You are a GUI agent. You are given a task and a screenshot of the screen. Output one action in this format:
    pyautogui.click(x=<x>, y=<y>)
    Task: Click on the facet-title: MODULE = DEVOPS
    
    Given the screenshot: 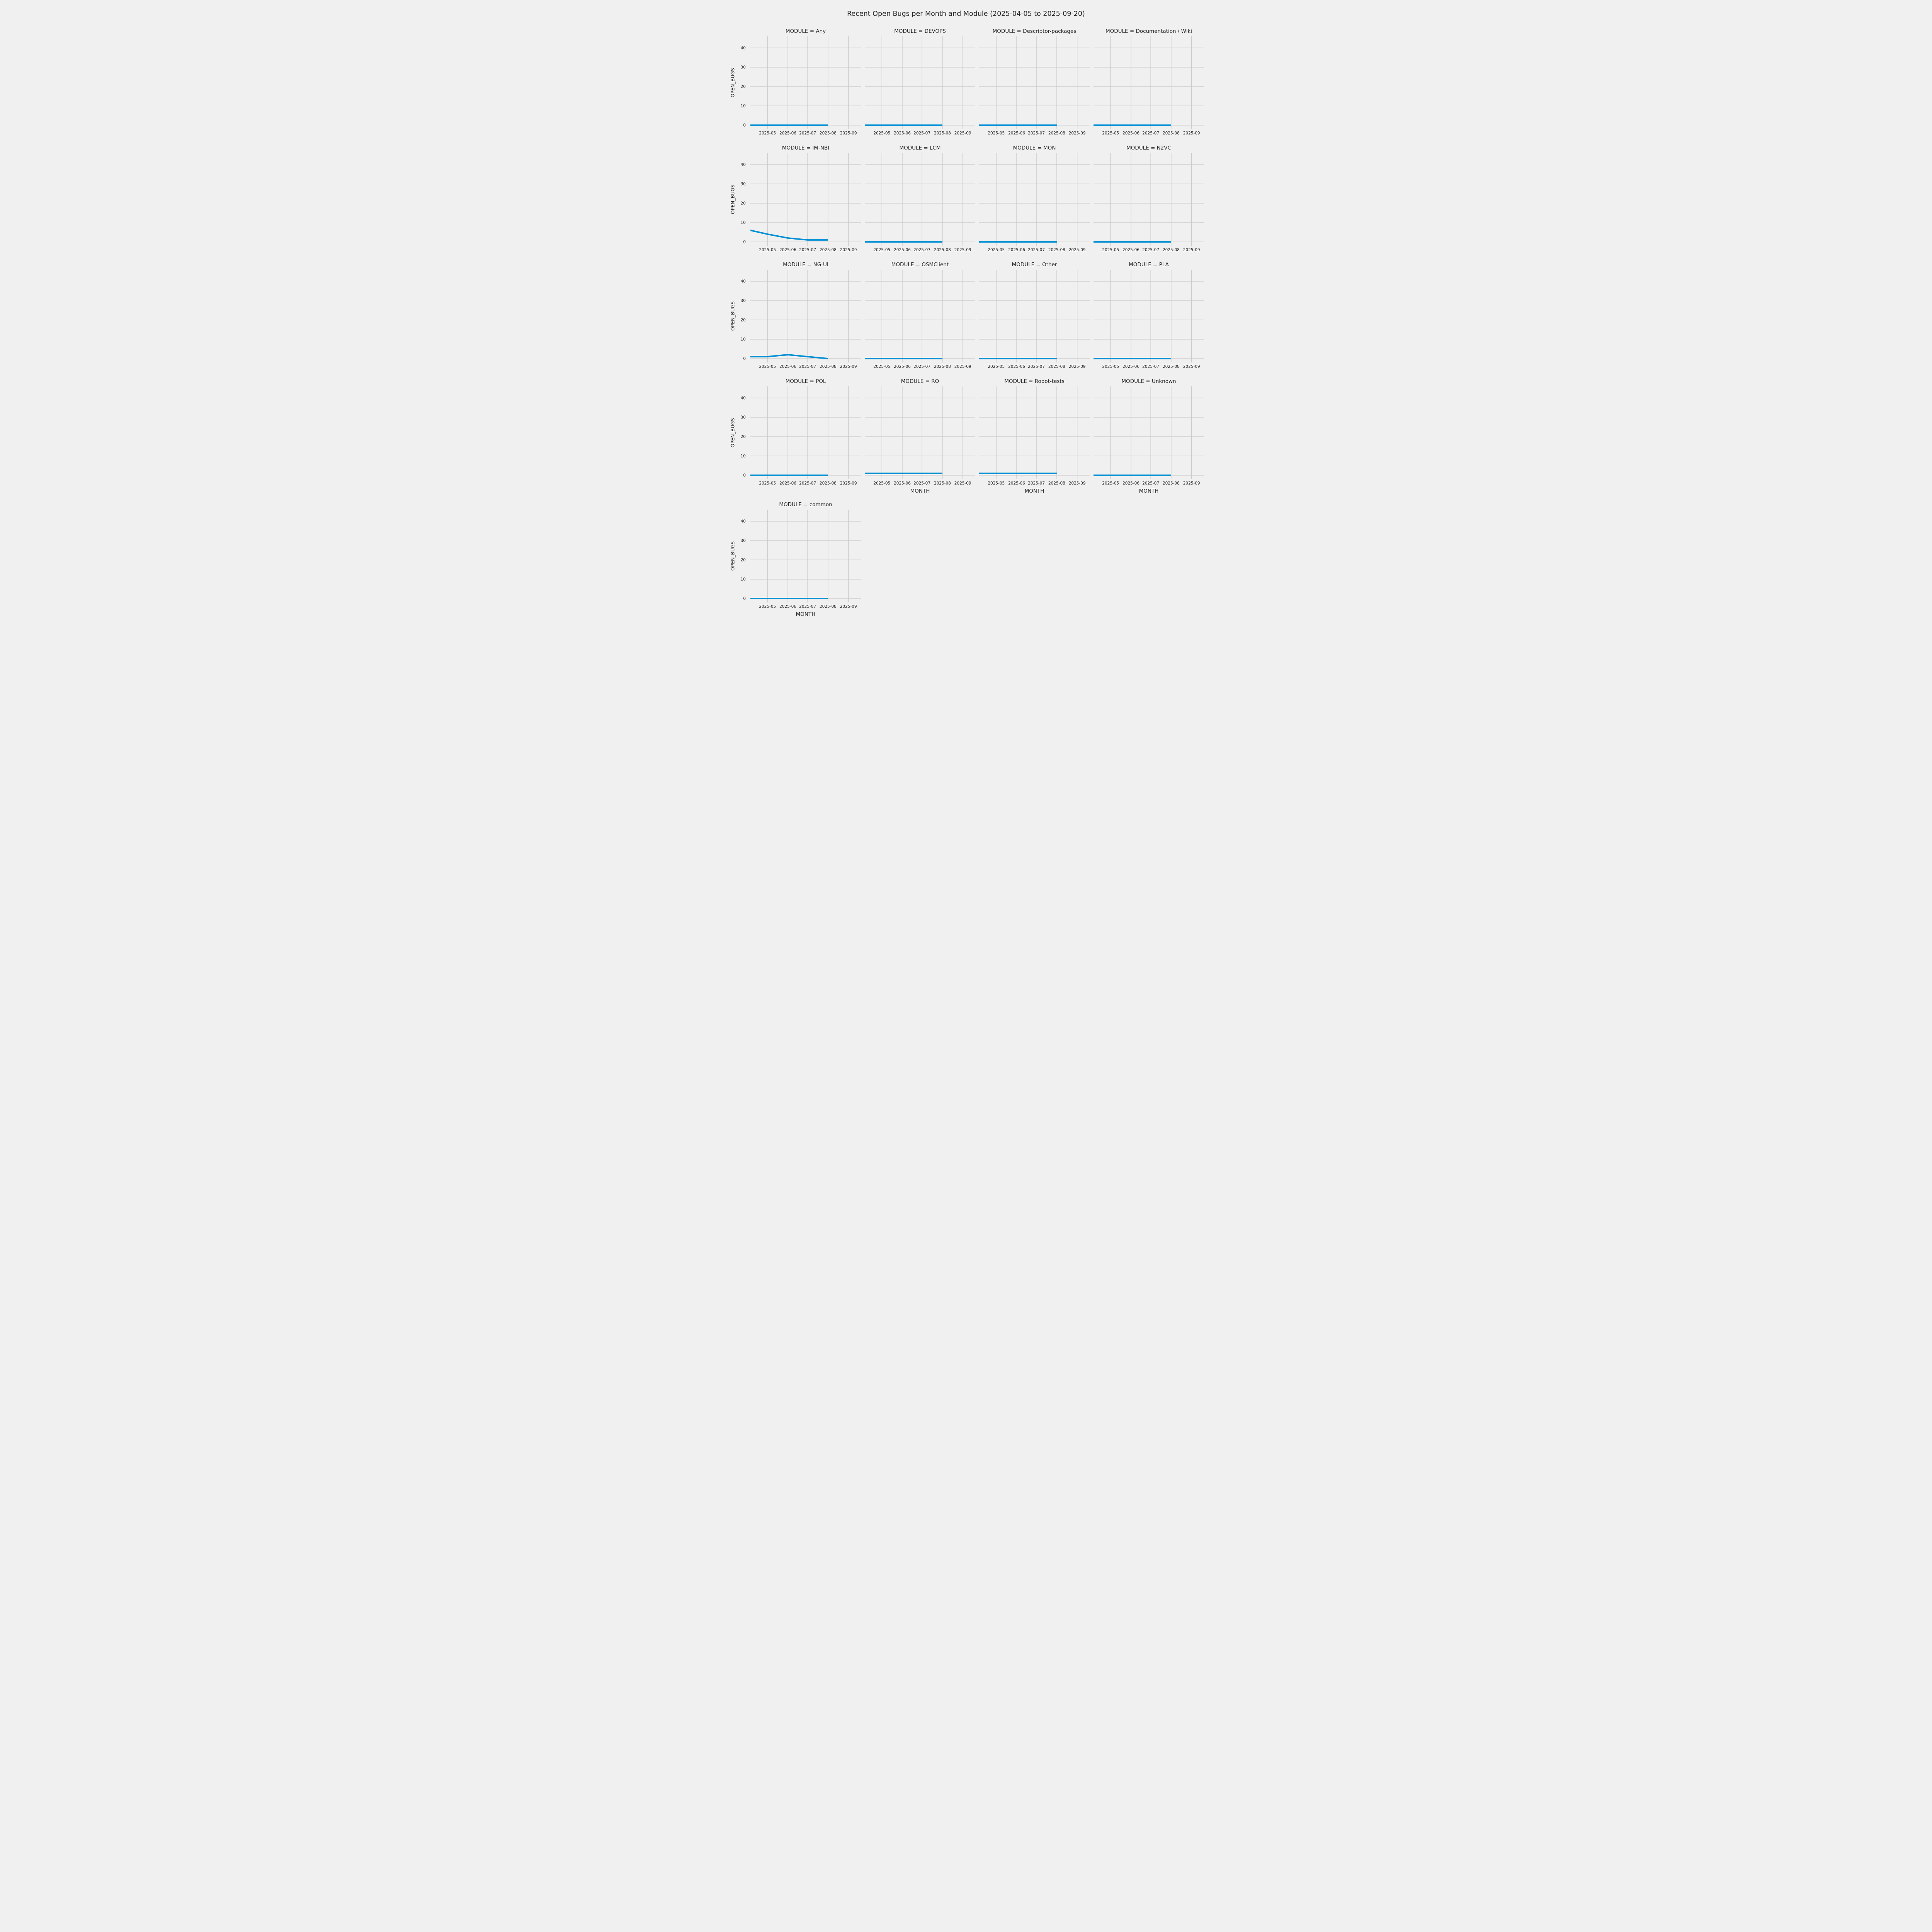 What is the action you would take?
    pyautogui.click(x=920, y=31)
    